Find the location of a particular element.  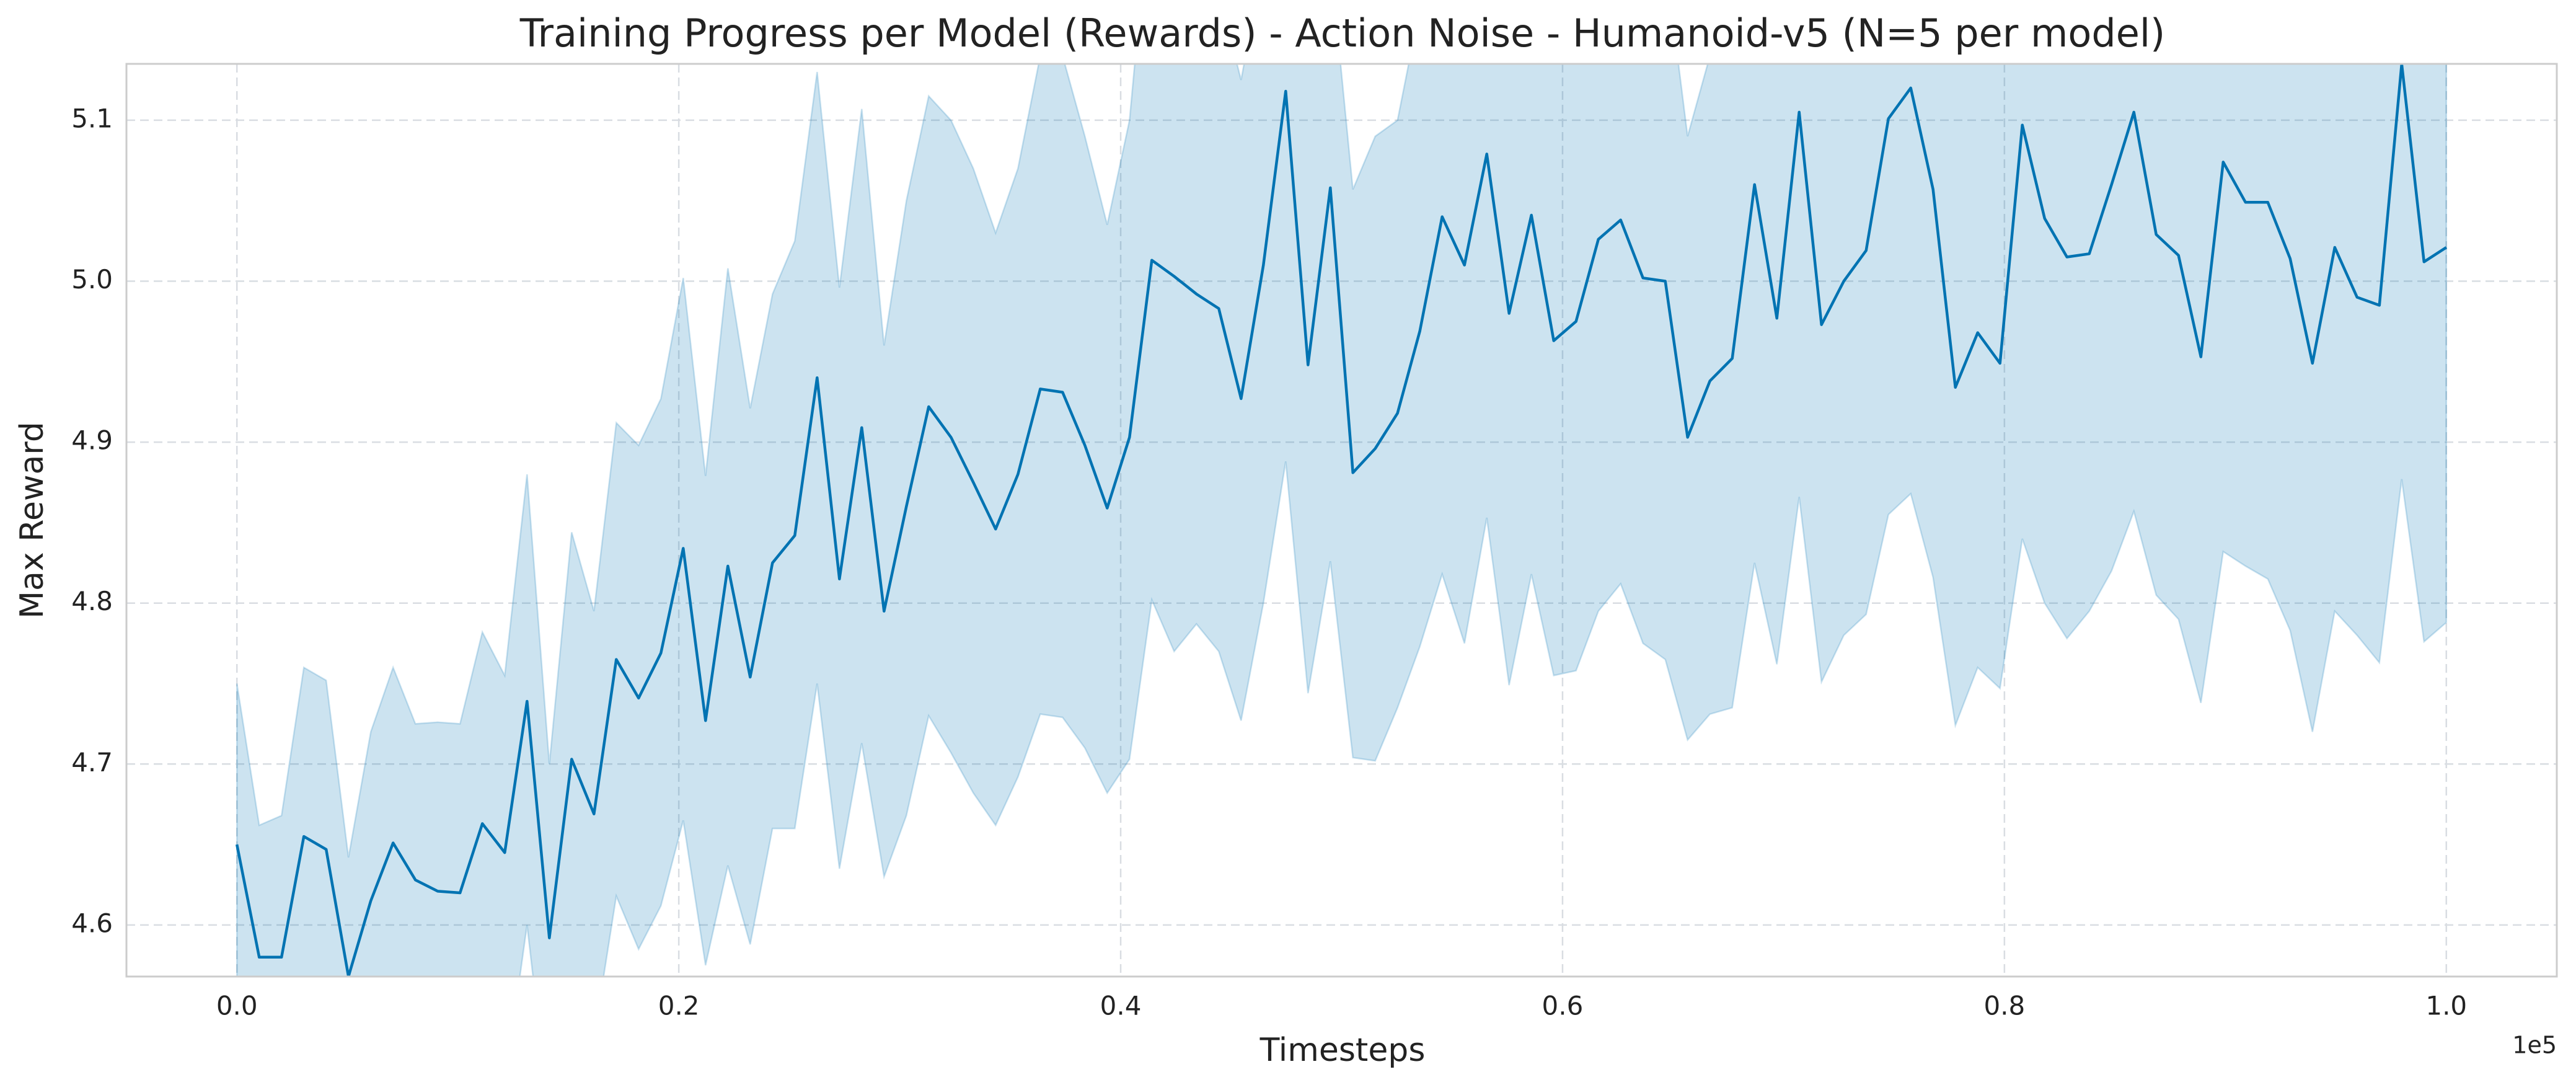

y-tick-label: 4.7 is located at coordinates (92, 762).